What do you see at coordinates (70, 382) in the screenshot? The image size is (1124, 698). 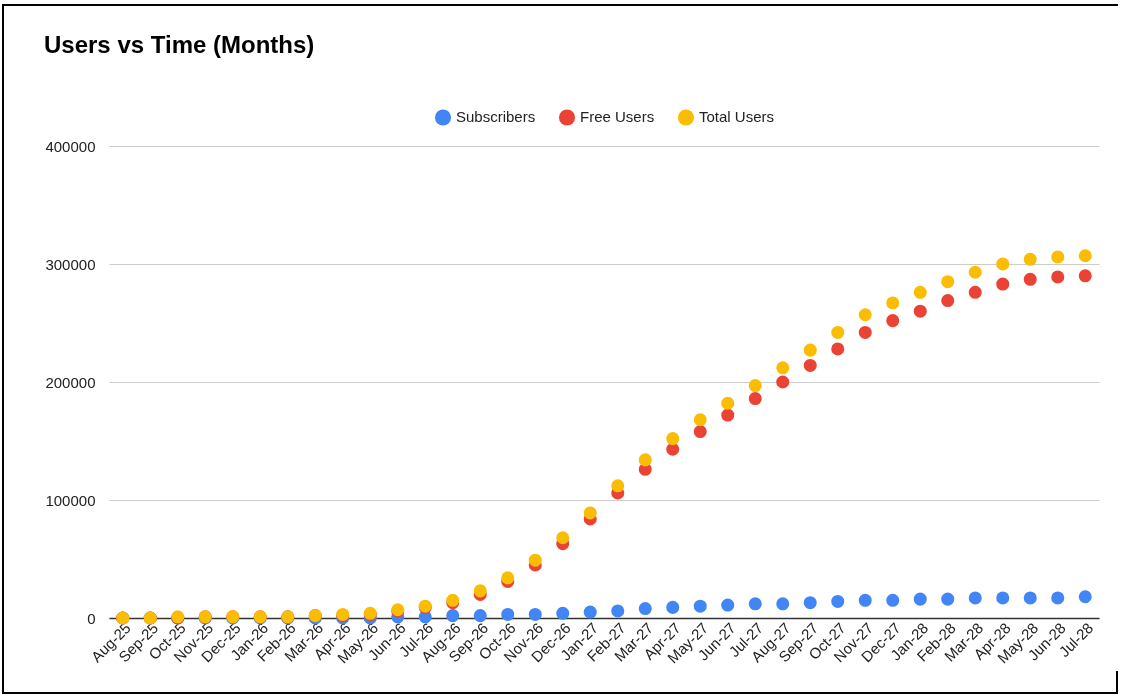 I see `y-tick-label: 200000` at bounding box center [70, 382].